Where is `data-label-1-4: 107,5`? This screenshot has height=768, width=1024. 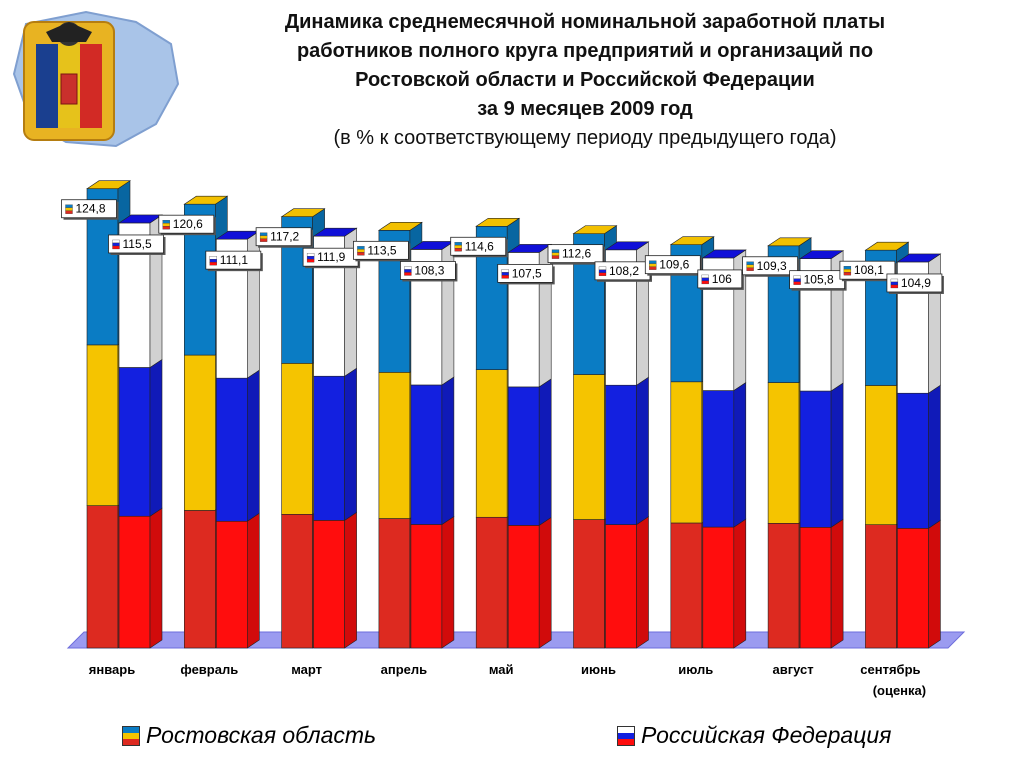
data-label-1-4: 107,5 is located at coordinates (526, 274).